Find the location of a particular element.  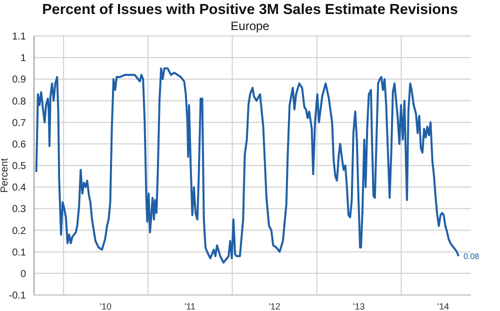

x-tick-label: '12 is located at coordinates (274, 306).